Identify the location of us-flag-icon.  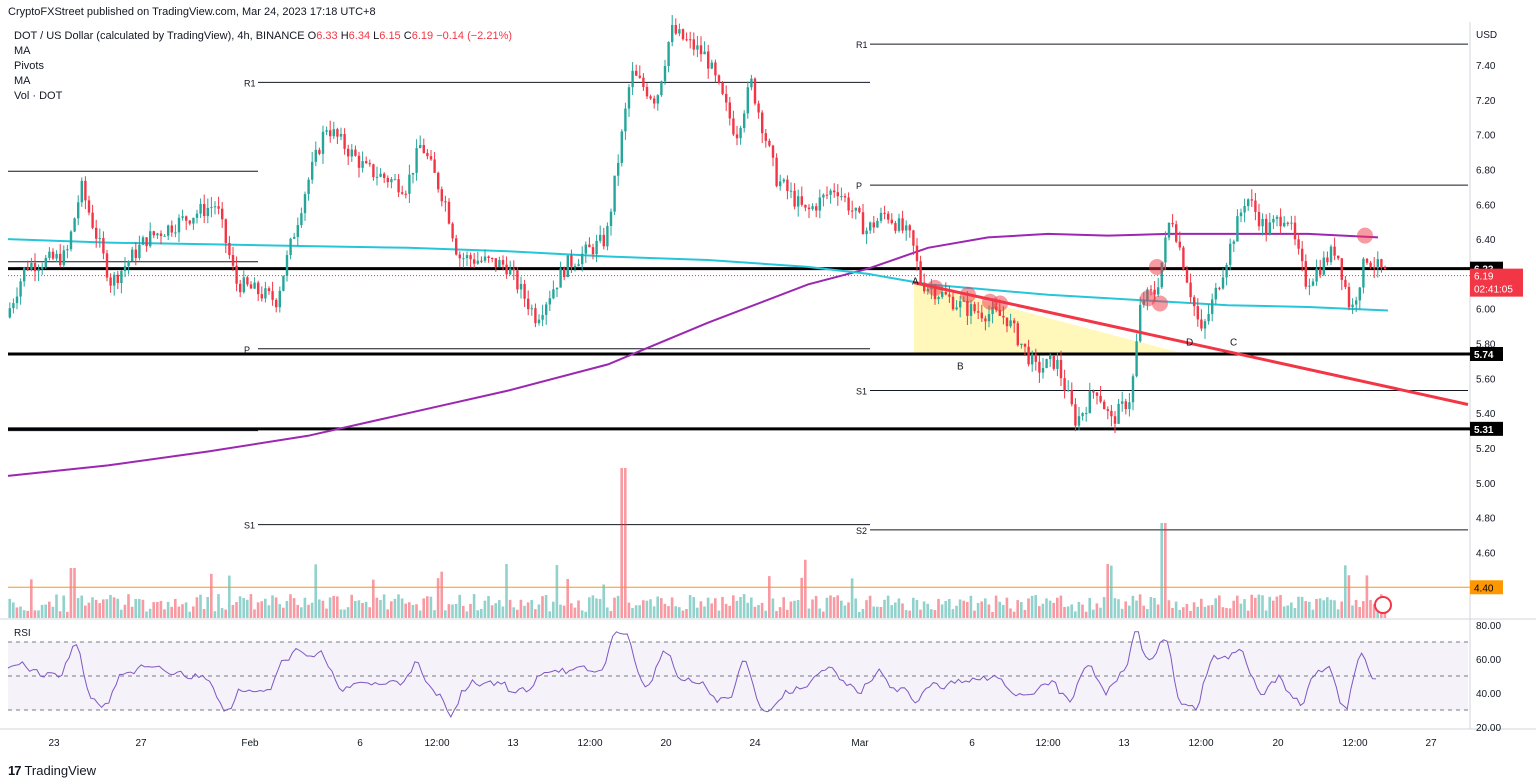
(1383, 605).